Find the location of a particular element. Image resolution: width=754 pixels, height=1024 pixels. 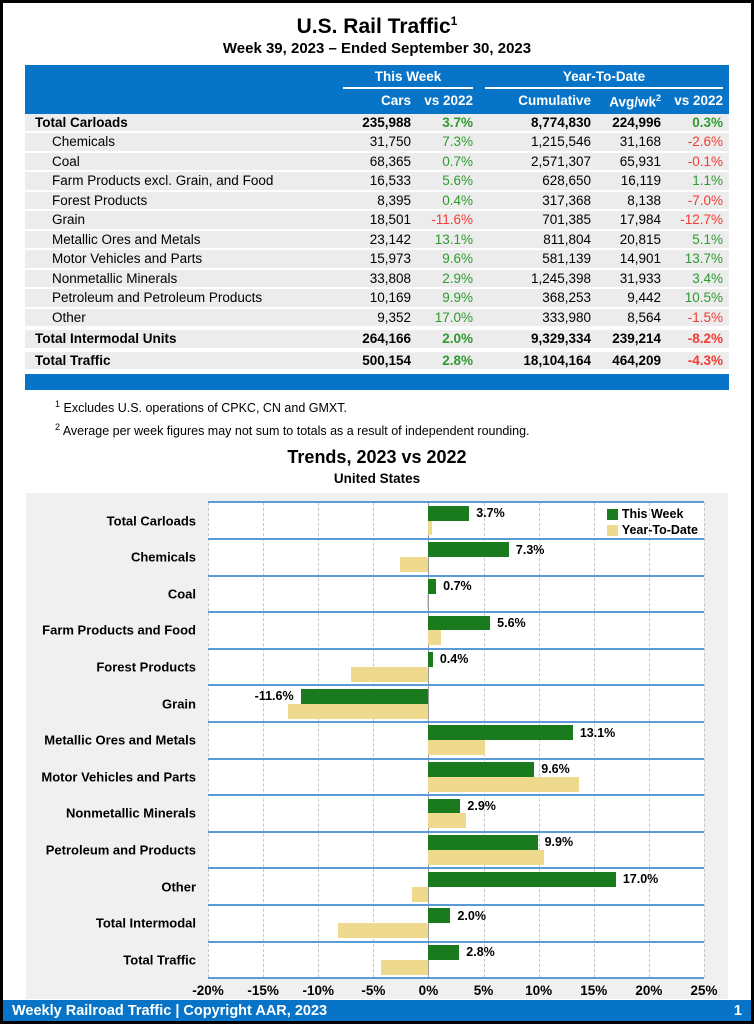

chart-band: Farm Products and Food 5.6% is located at coordinates (373, 629).